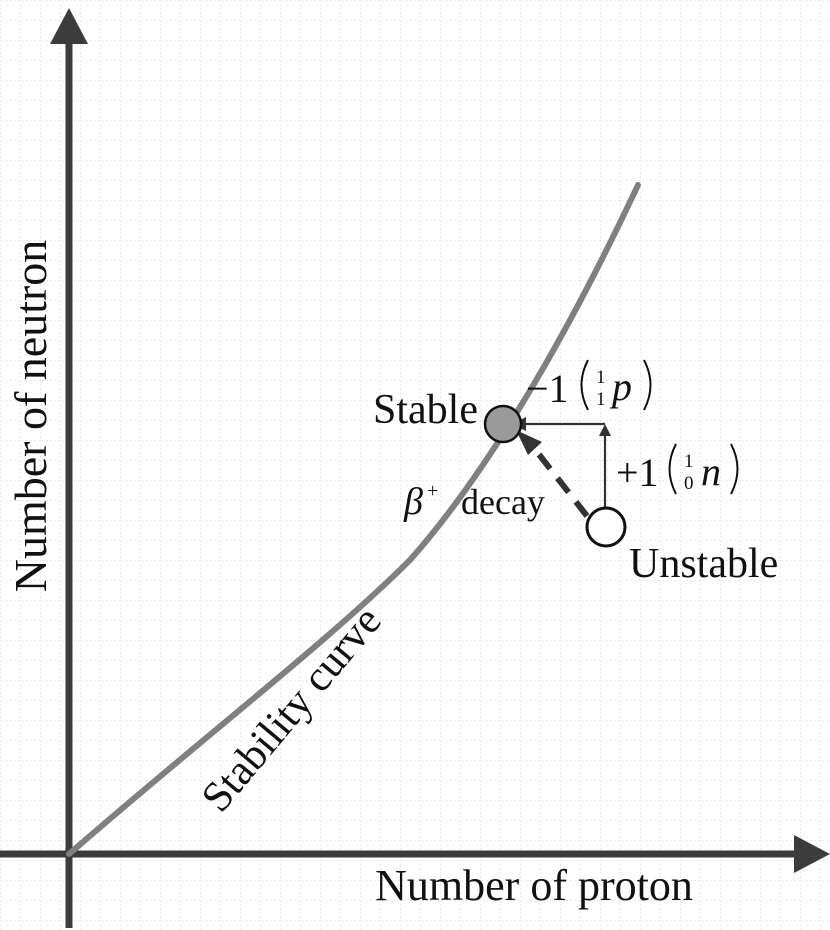  Describe the element at coordinates (606, 527) in the screenshot. I see `unstable-nucleus-point` at that location.